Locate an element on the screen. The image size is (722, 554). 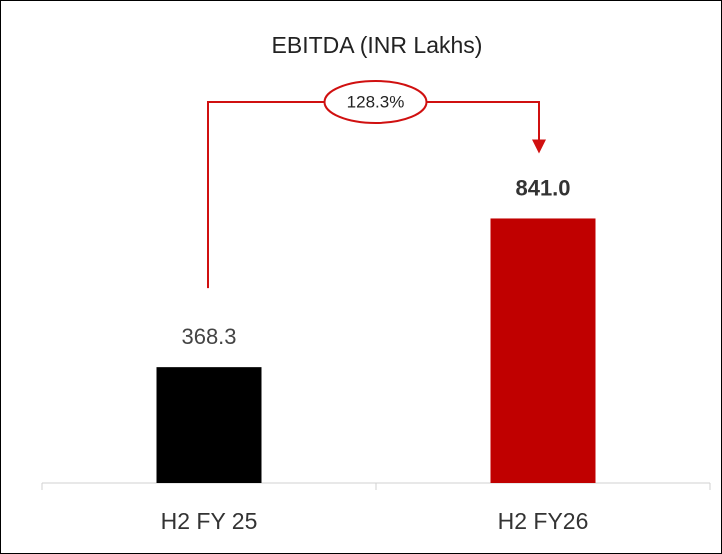
data-label: 368.3 is located at coordinates (208, 336).